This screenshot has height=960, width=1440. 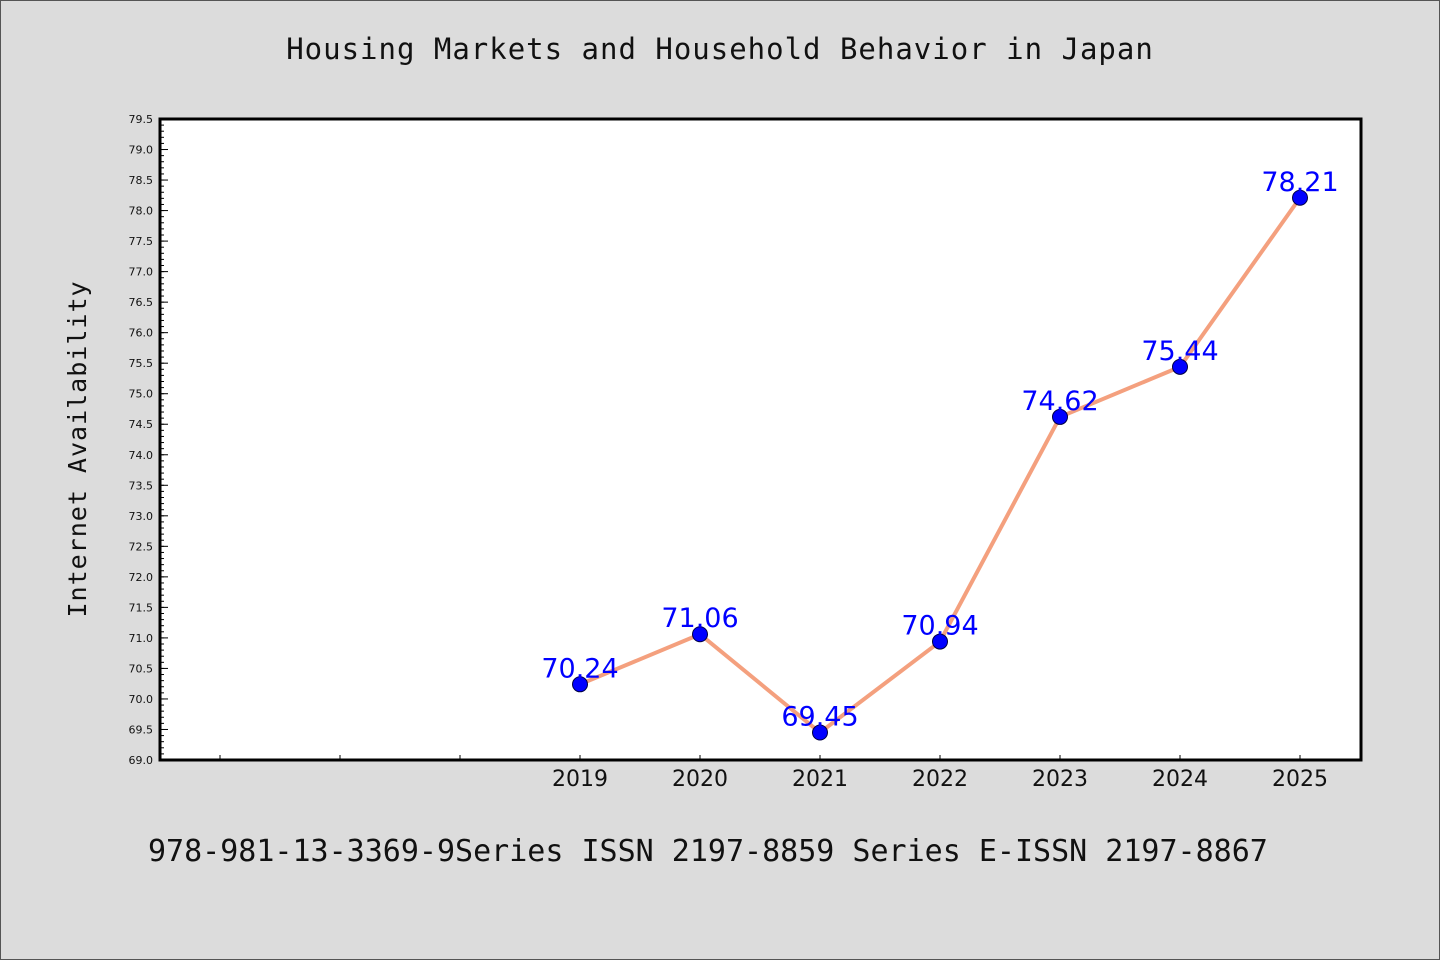 What do you see at coordinates (141, 424) in the screenshot?
I see `y-tick-label: 74.5` at bounding box center [141, 424].